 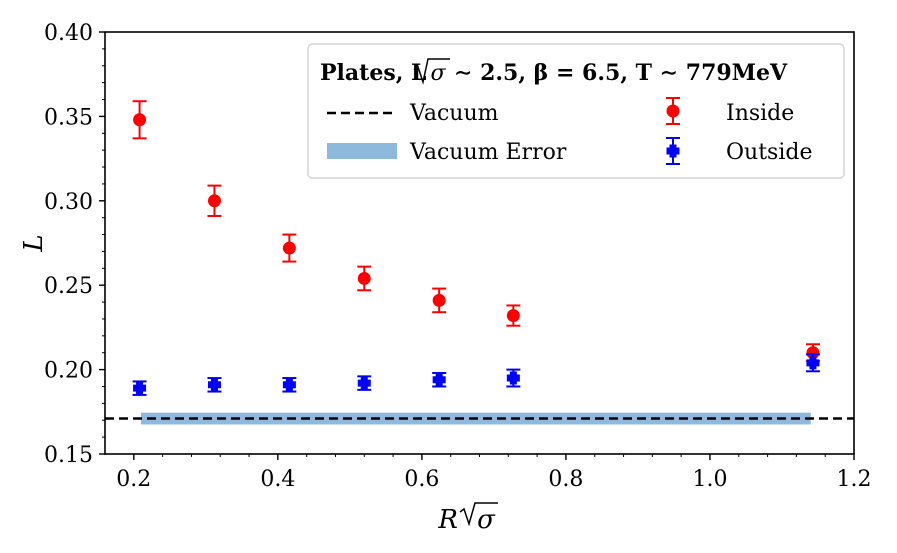 I want to click on x-tick-label: 0.2, so click(x=133, y=479).